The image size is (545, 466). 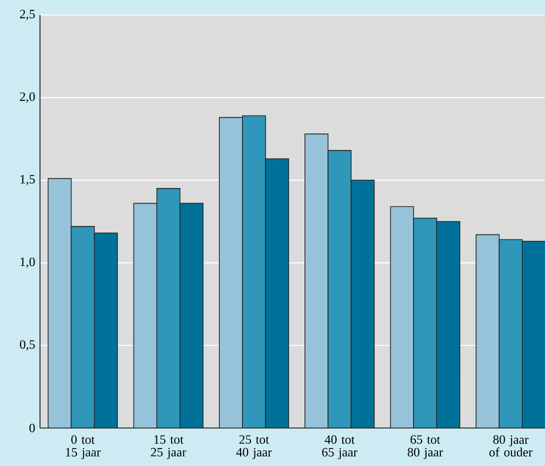 I want to click on x-tick-label: 0 tot 15 jaar, so click(x=83, y=447).